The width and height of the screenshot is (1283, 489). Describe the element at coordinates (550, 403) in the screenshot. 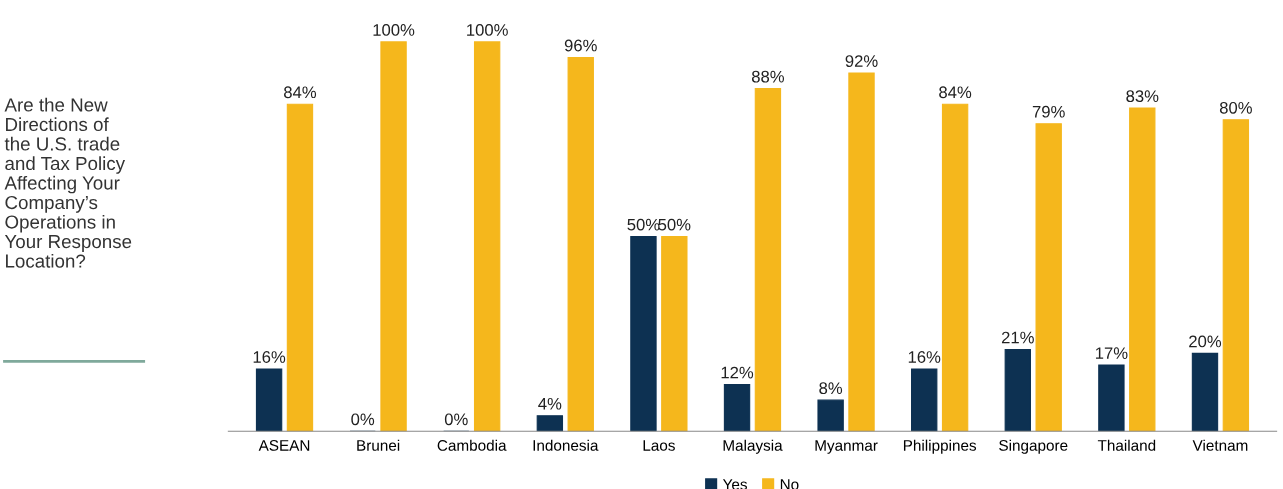

I see `data-label: 4%` at that location.